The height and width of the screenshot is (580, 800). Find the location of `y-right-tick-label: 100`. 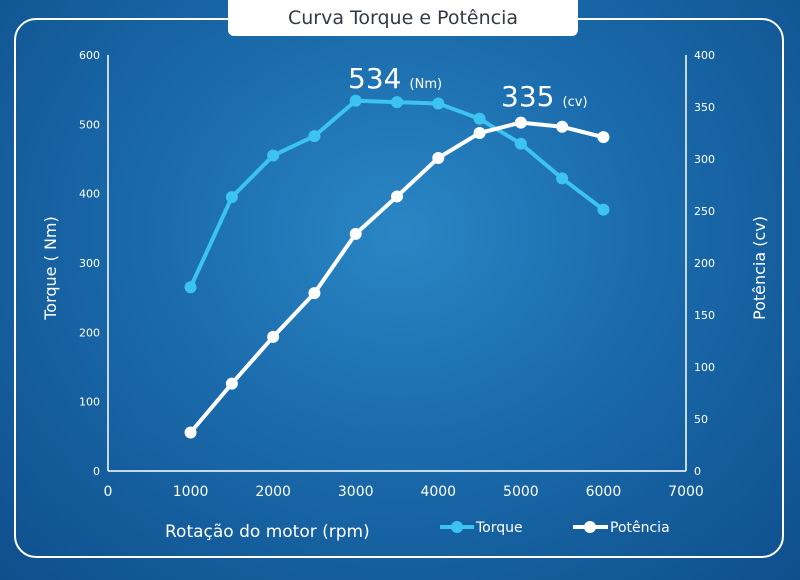

y-right-tick-label: 100 is located at coordinates (704, 367).